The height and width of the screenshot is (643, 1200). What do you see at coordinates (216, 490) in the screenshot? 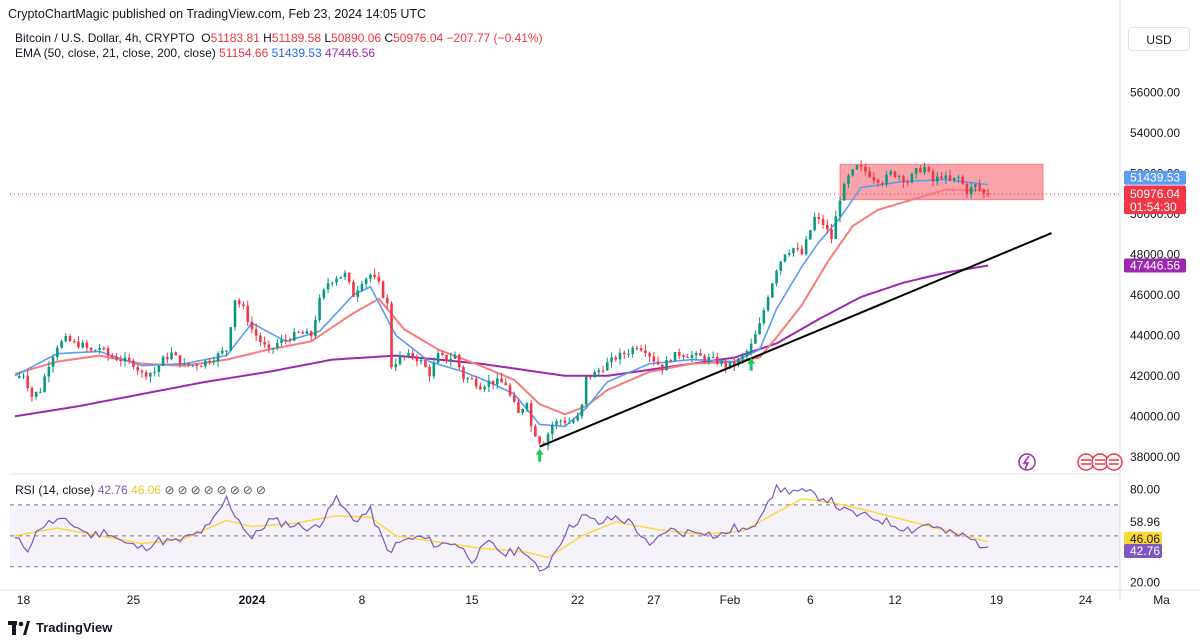
I see `indicator-eye-icons: ⊘⊘⊘⊘⊘⊘⊘⊘` at bounding box center [216, 490].